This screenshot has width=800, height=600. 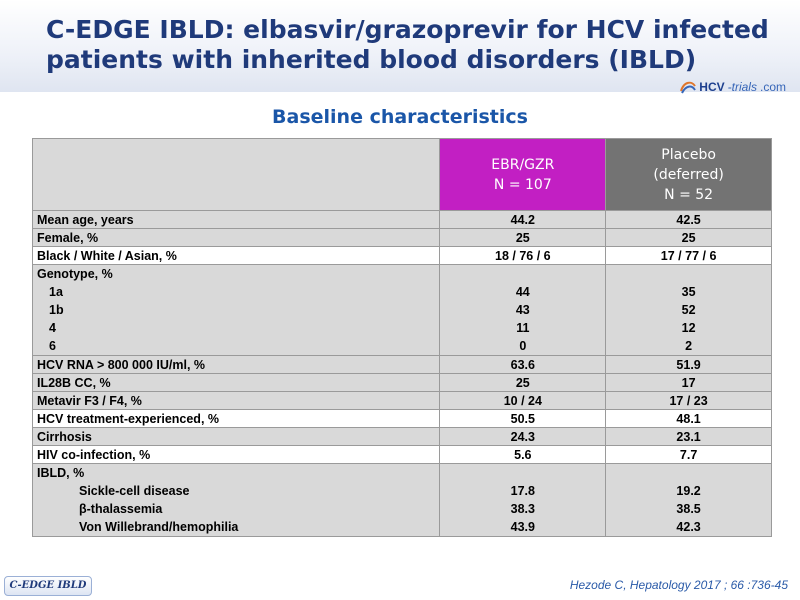 What do you see at coordinates (523, 382) in the screenshot?
I see `cell-ebr-il28b: 25` at bounding box center [523, 382].